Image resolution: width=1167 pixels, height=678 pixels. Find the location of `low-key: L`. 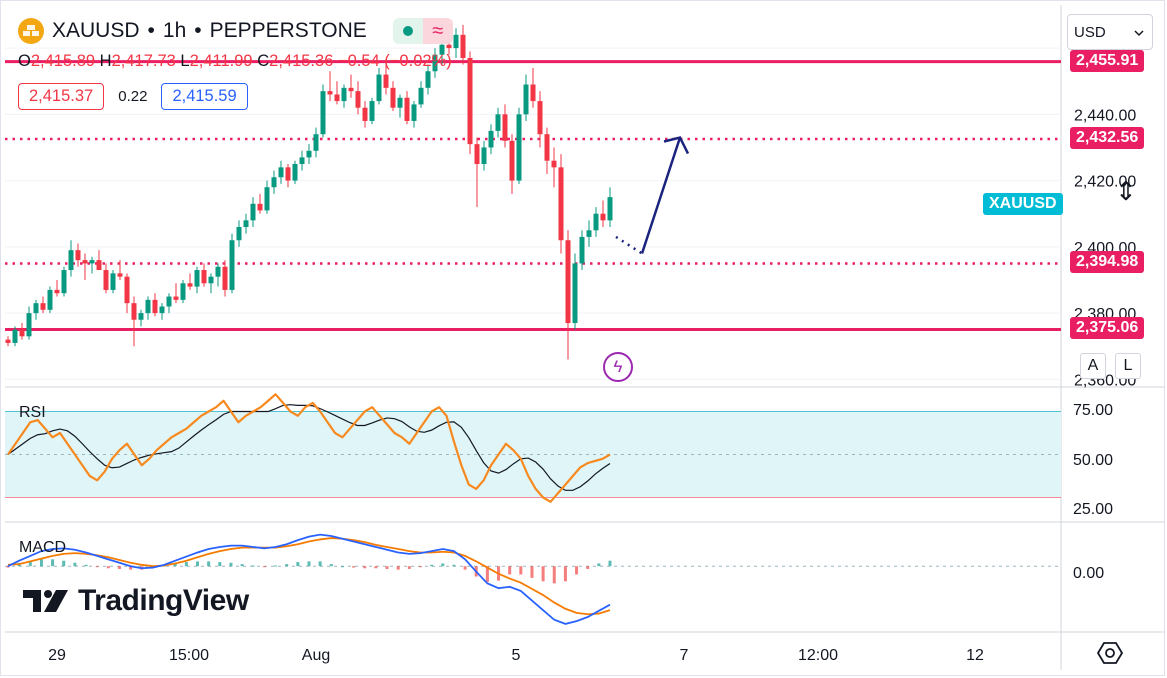

low-key: L is located at coordinates (185, 61).